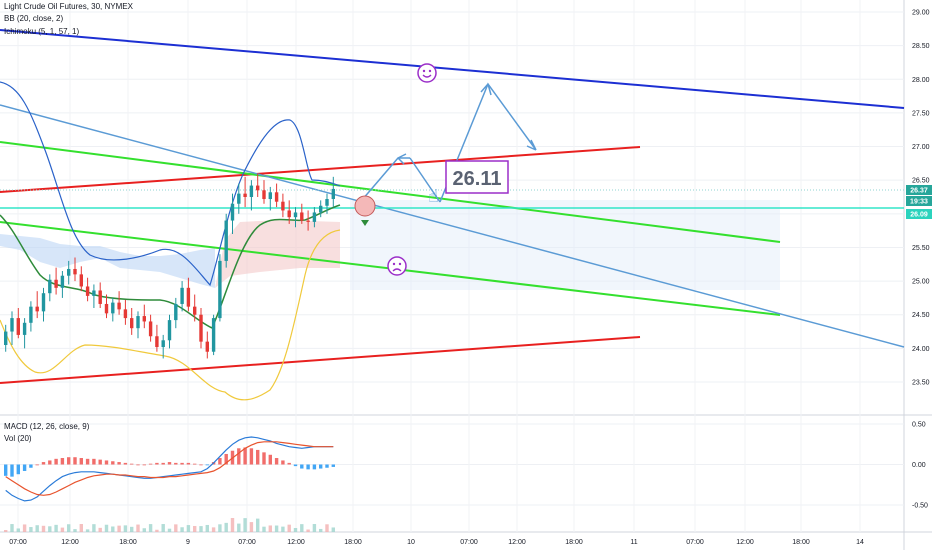 The height and width of the screenshot is (550, 932). What do you see at coordinates (47, 426) in the screenshot?
I see `macd-legend: MACD (12, 26, close, 9)` at bounding box center [47, 426].